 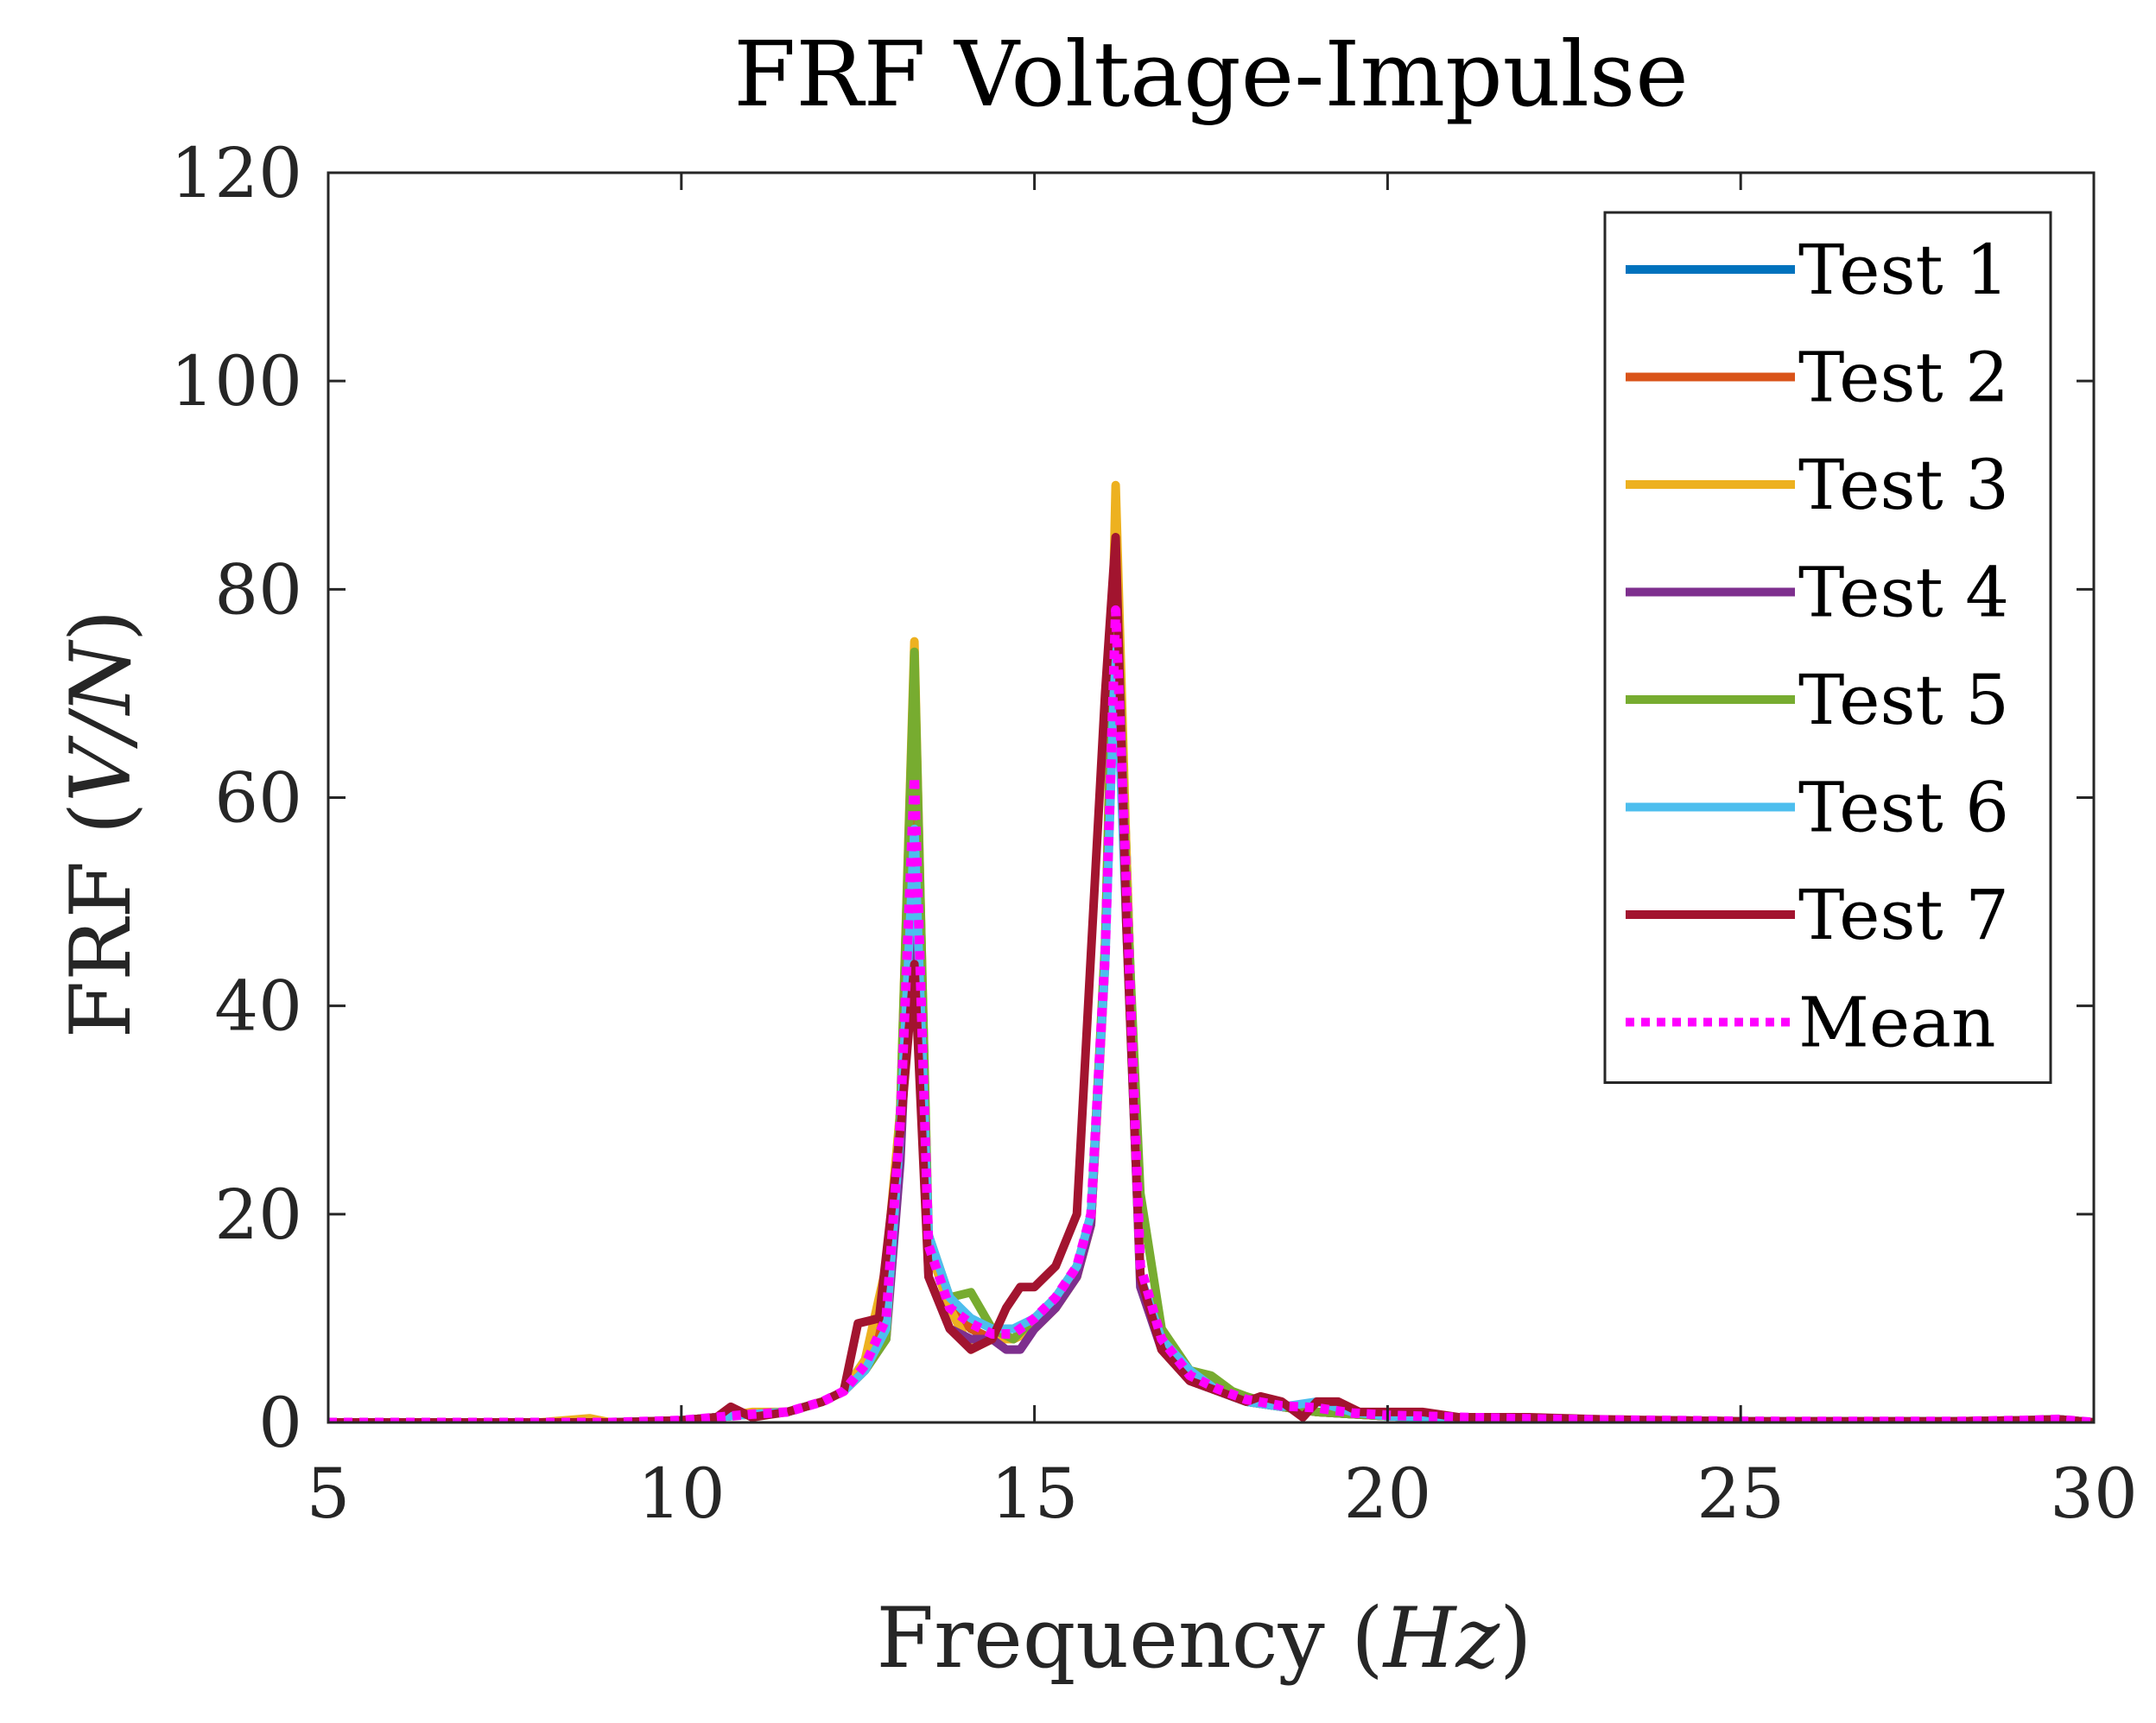 I want to click on y-tick-label: 20, so click(x=258, y=1215).